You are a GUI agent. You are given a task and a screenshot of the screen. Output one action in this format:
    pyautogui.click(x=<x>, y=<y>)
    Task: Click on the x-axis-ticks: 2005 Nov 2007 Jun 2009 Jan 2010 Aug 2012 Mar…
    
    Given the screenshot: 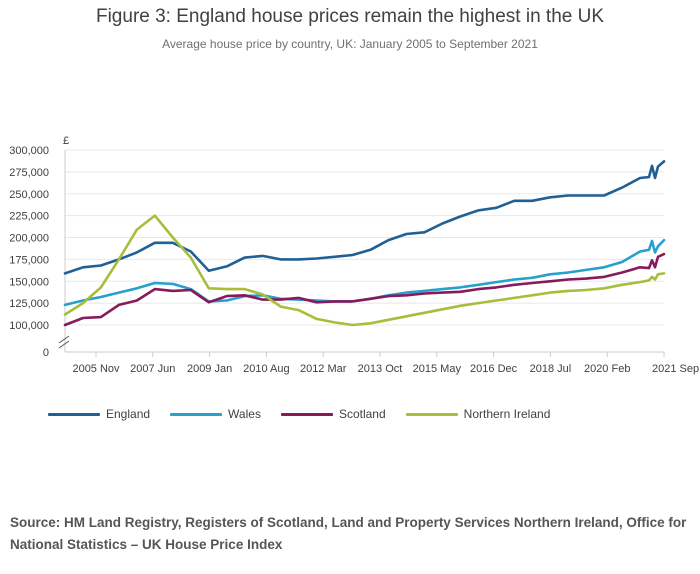 What is the action you would take?
    pyautogui.click(x=385, y=363)
    